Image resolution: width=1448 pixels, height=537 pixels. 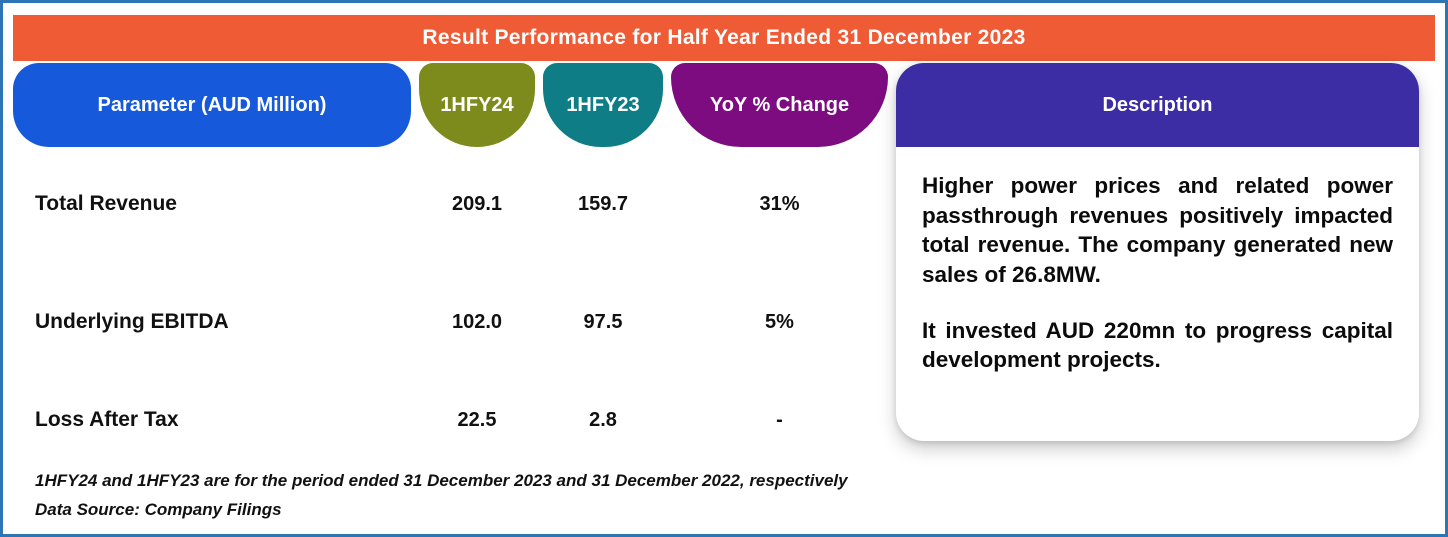 I want to click on header-yoy-change: YoY % Change, so click(x=779, y=105).